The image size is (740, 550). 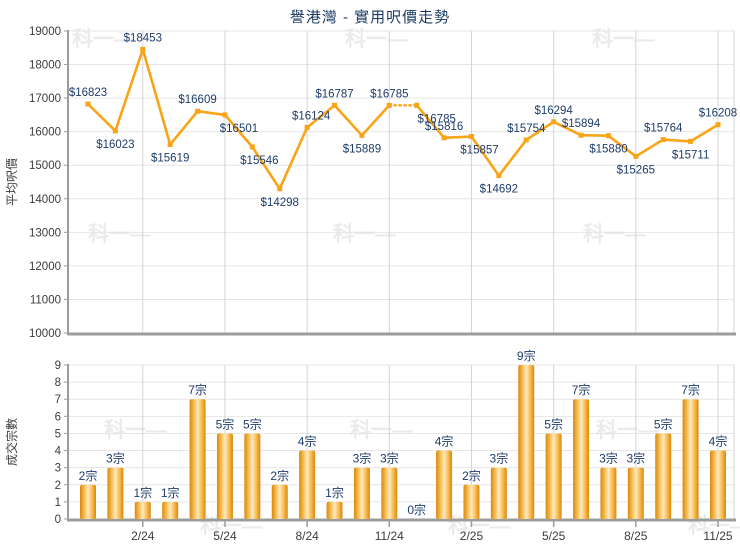 I want to click on y-axis-tick-label: 4, so click(x=58, y=452).